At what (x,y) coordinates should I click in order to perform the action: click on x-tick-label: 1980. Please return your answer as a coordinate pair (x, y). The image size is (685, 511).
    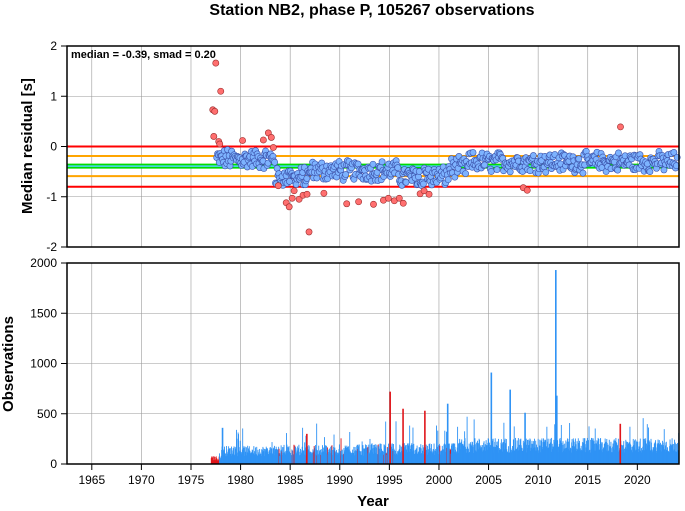
    Looking at the image, I should click on (240, 480).